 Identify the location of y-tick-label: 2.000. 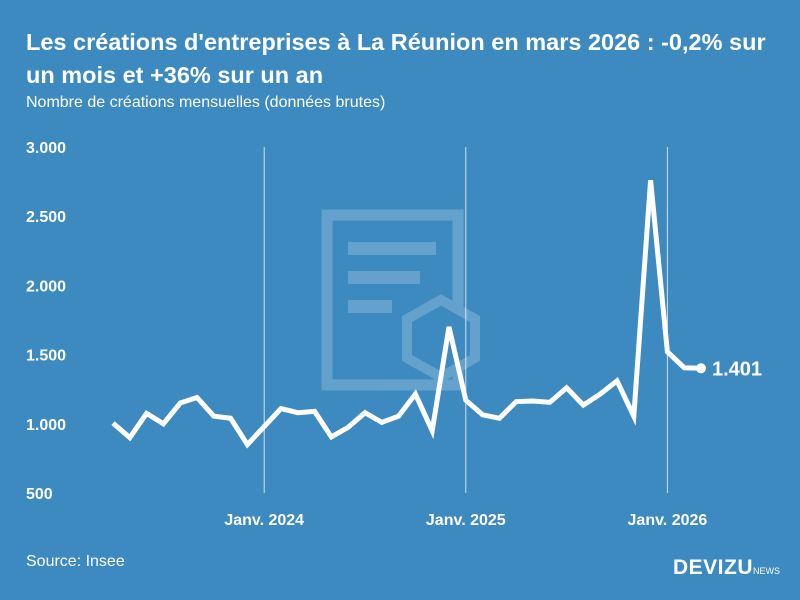
(46, 286).